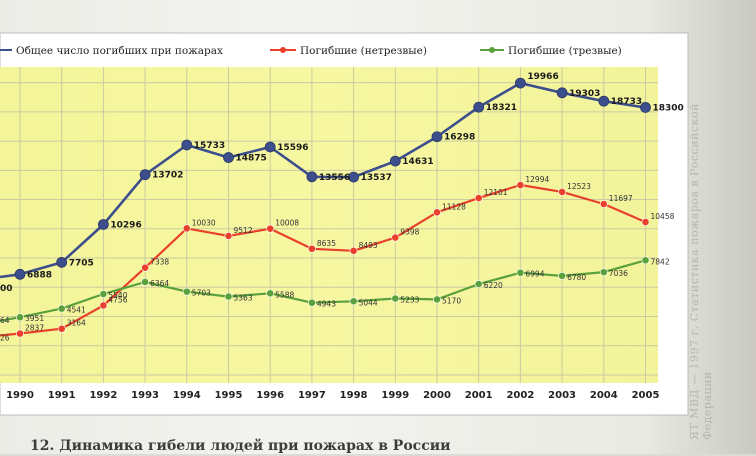 The height and width of the screenshot is (456, 756). I want to click on legend-entry: Погибшие (нетрезвые), so click(363, 51).